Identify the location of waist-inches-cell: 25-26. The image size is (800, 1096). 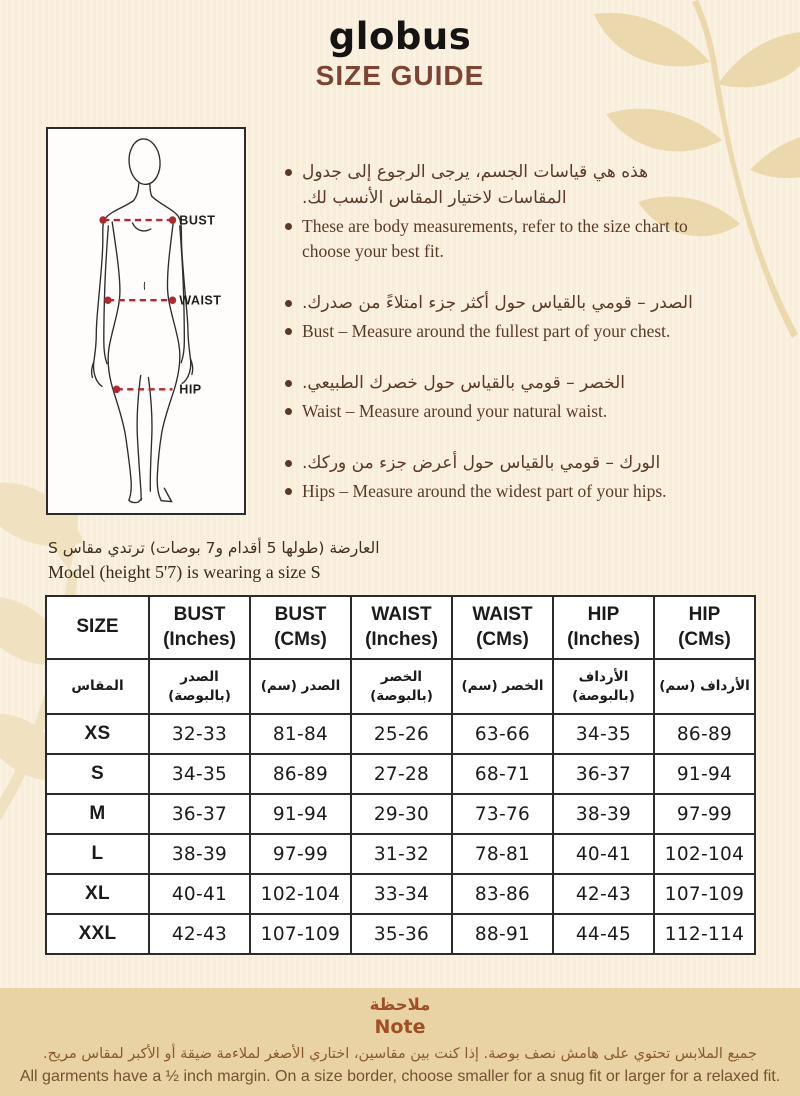
(401, 734).